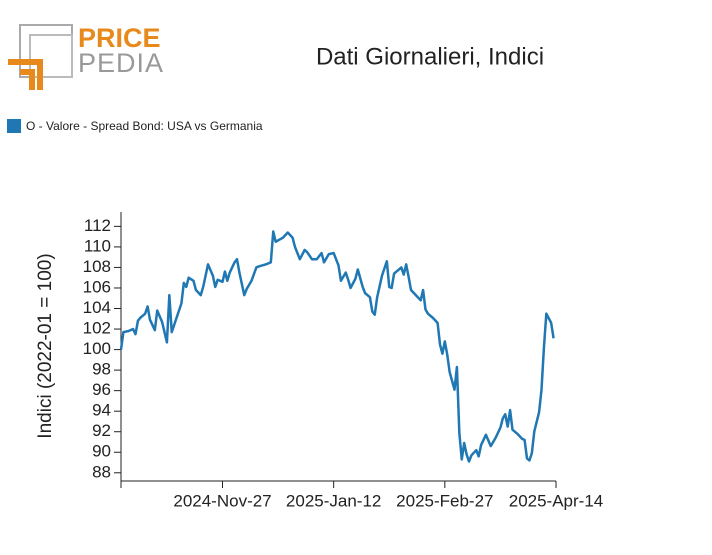 The width and height of the screenshot is (712, 555). Describe the element at coordinates (556, 500) in the screenshot. I see `x-tick-label: 2025-Apr-14` at that location.